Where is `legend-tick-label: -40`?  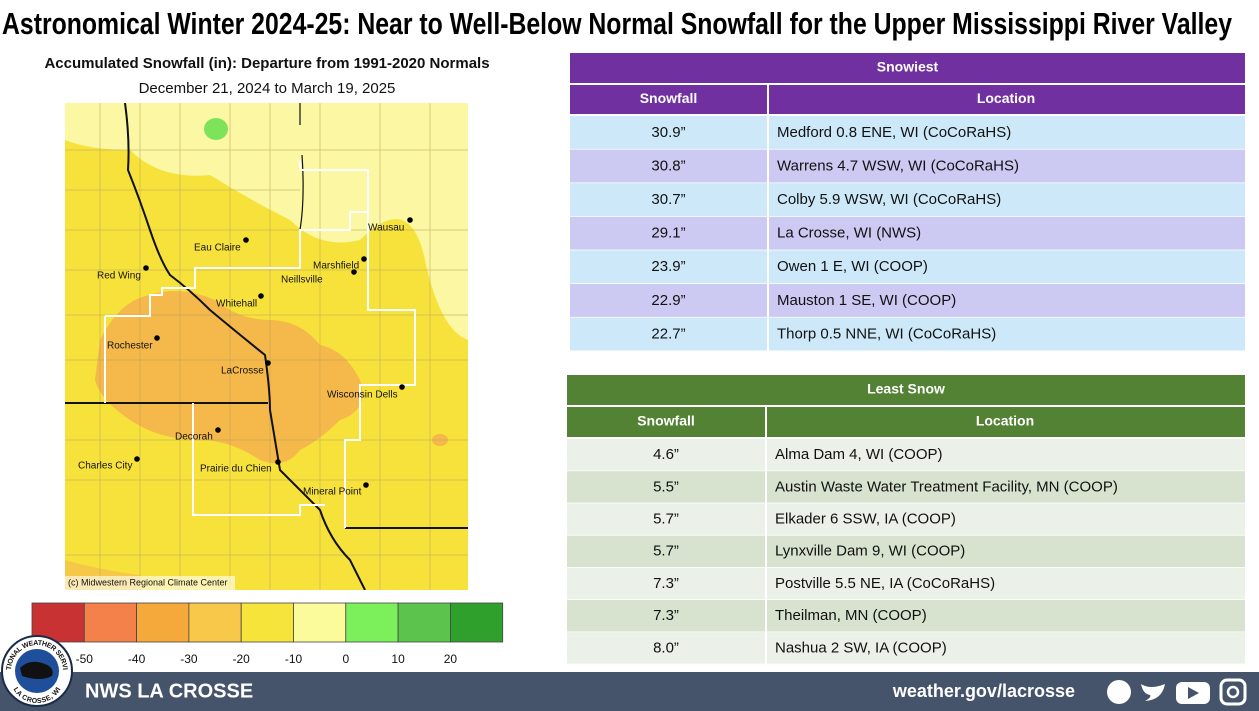 legend-tick-label: -40 is located at coordinates (137, 659).